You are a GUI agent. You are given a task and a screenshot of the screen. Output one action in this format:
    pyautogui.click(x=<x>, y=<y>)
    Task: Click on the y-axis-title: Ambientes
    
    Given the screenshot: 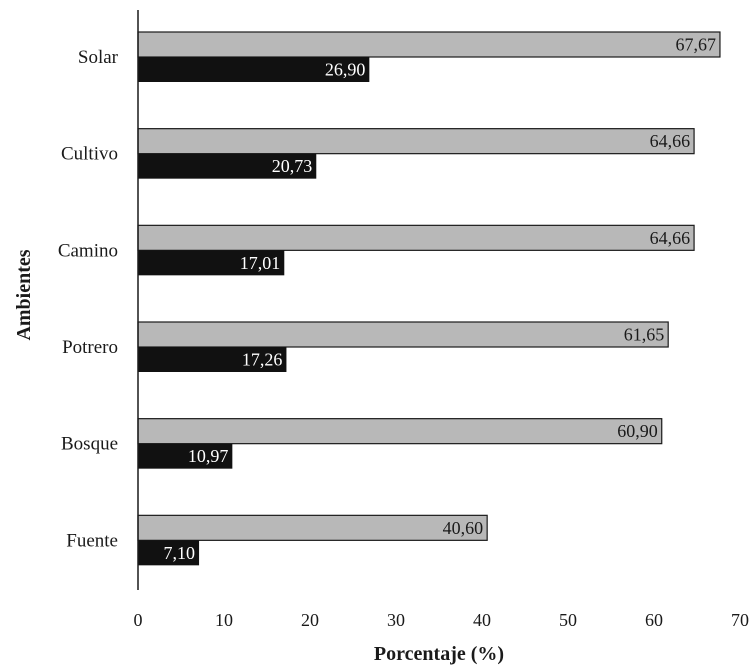 What is the action you would take?
    pyautogui.click(x=24, y=294)
    